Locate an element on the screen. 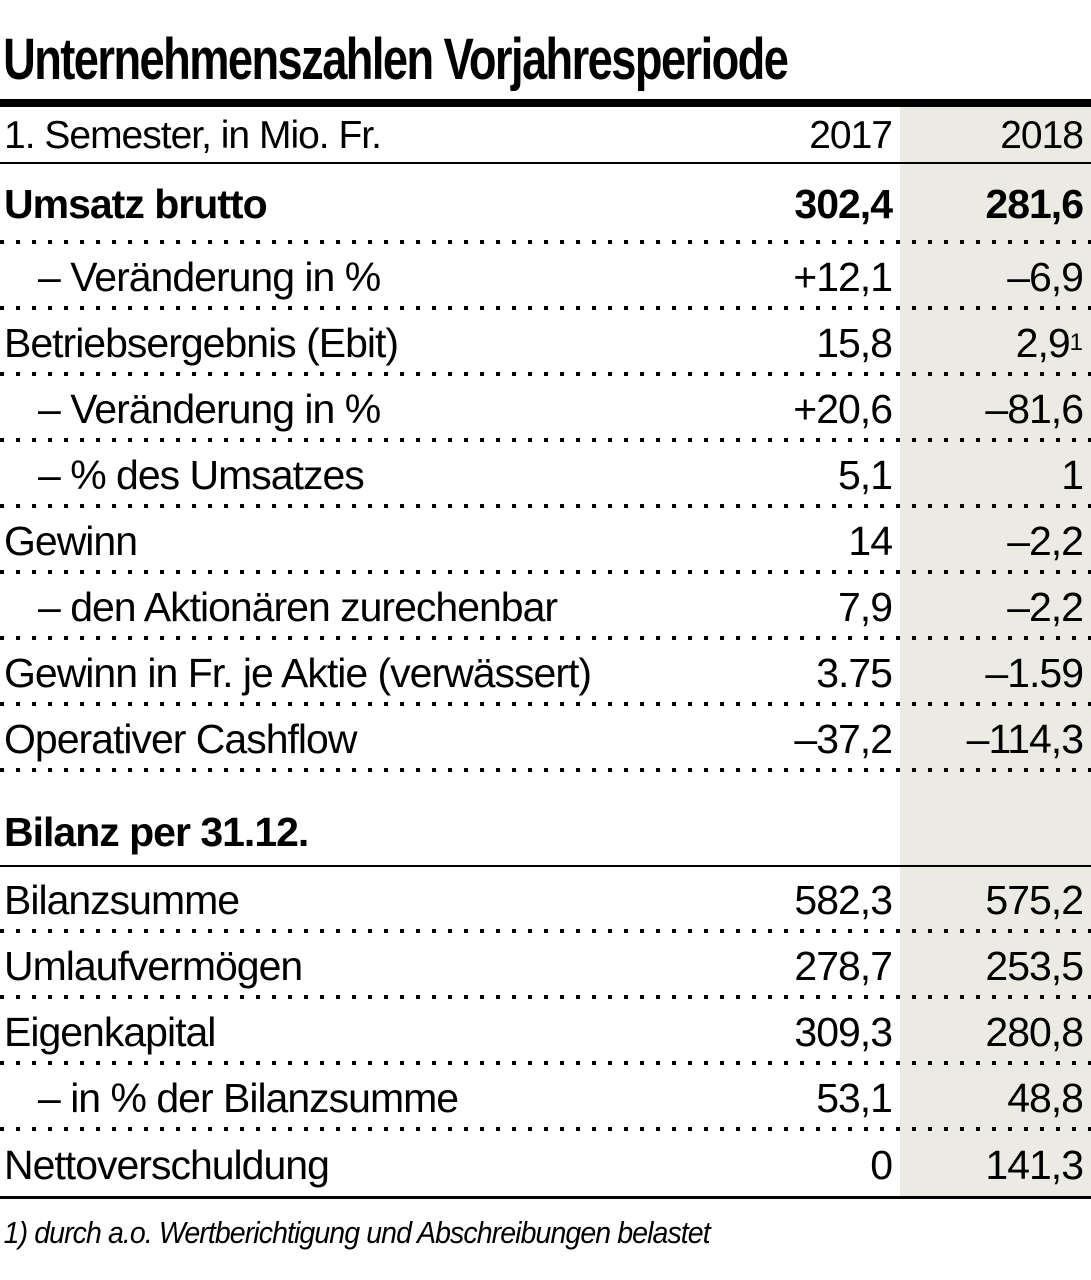 This screenshot has height=1280, width=1091. value-2017: 0 is located at coordinates (881, 1164).